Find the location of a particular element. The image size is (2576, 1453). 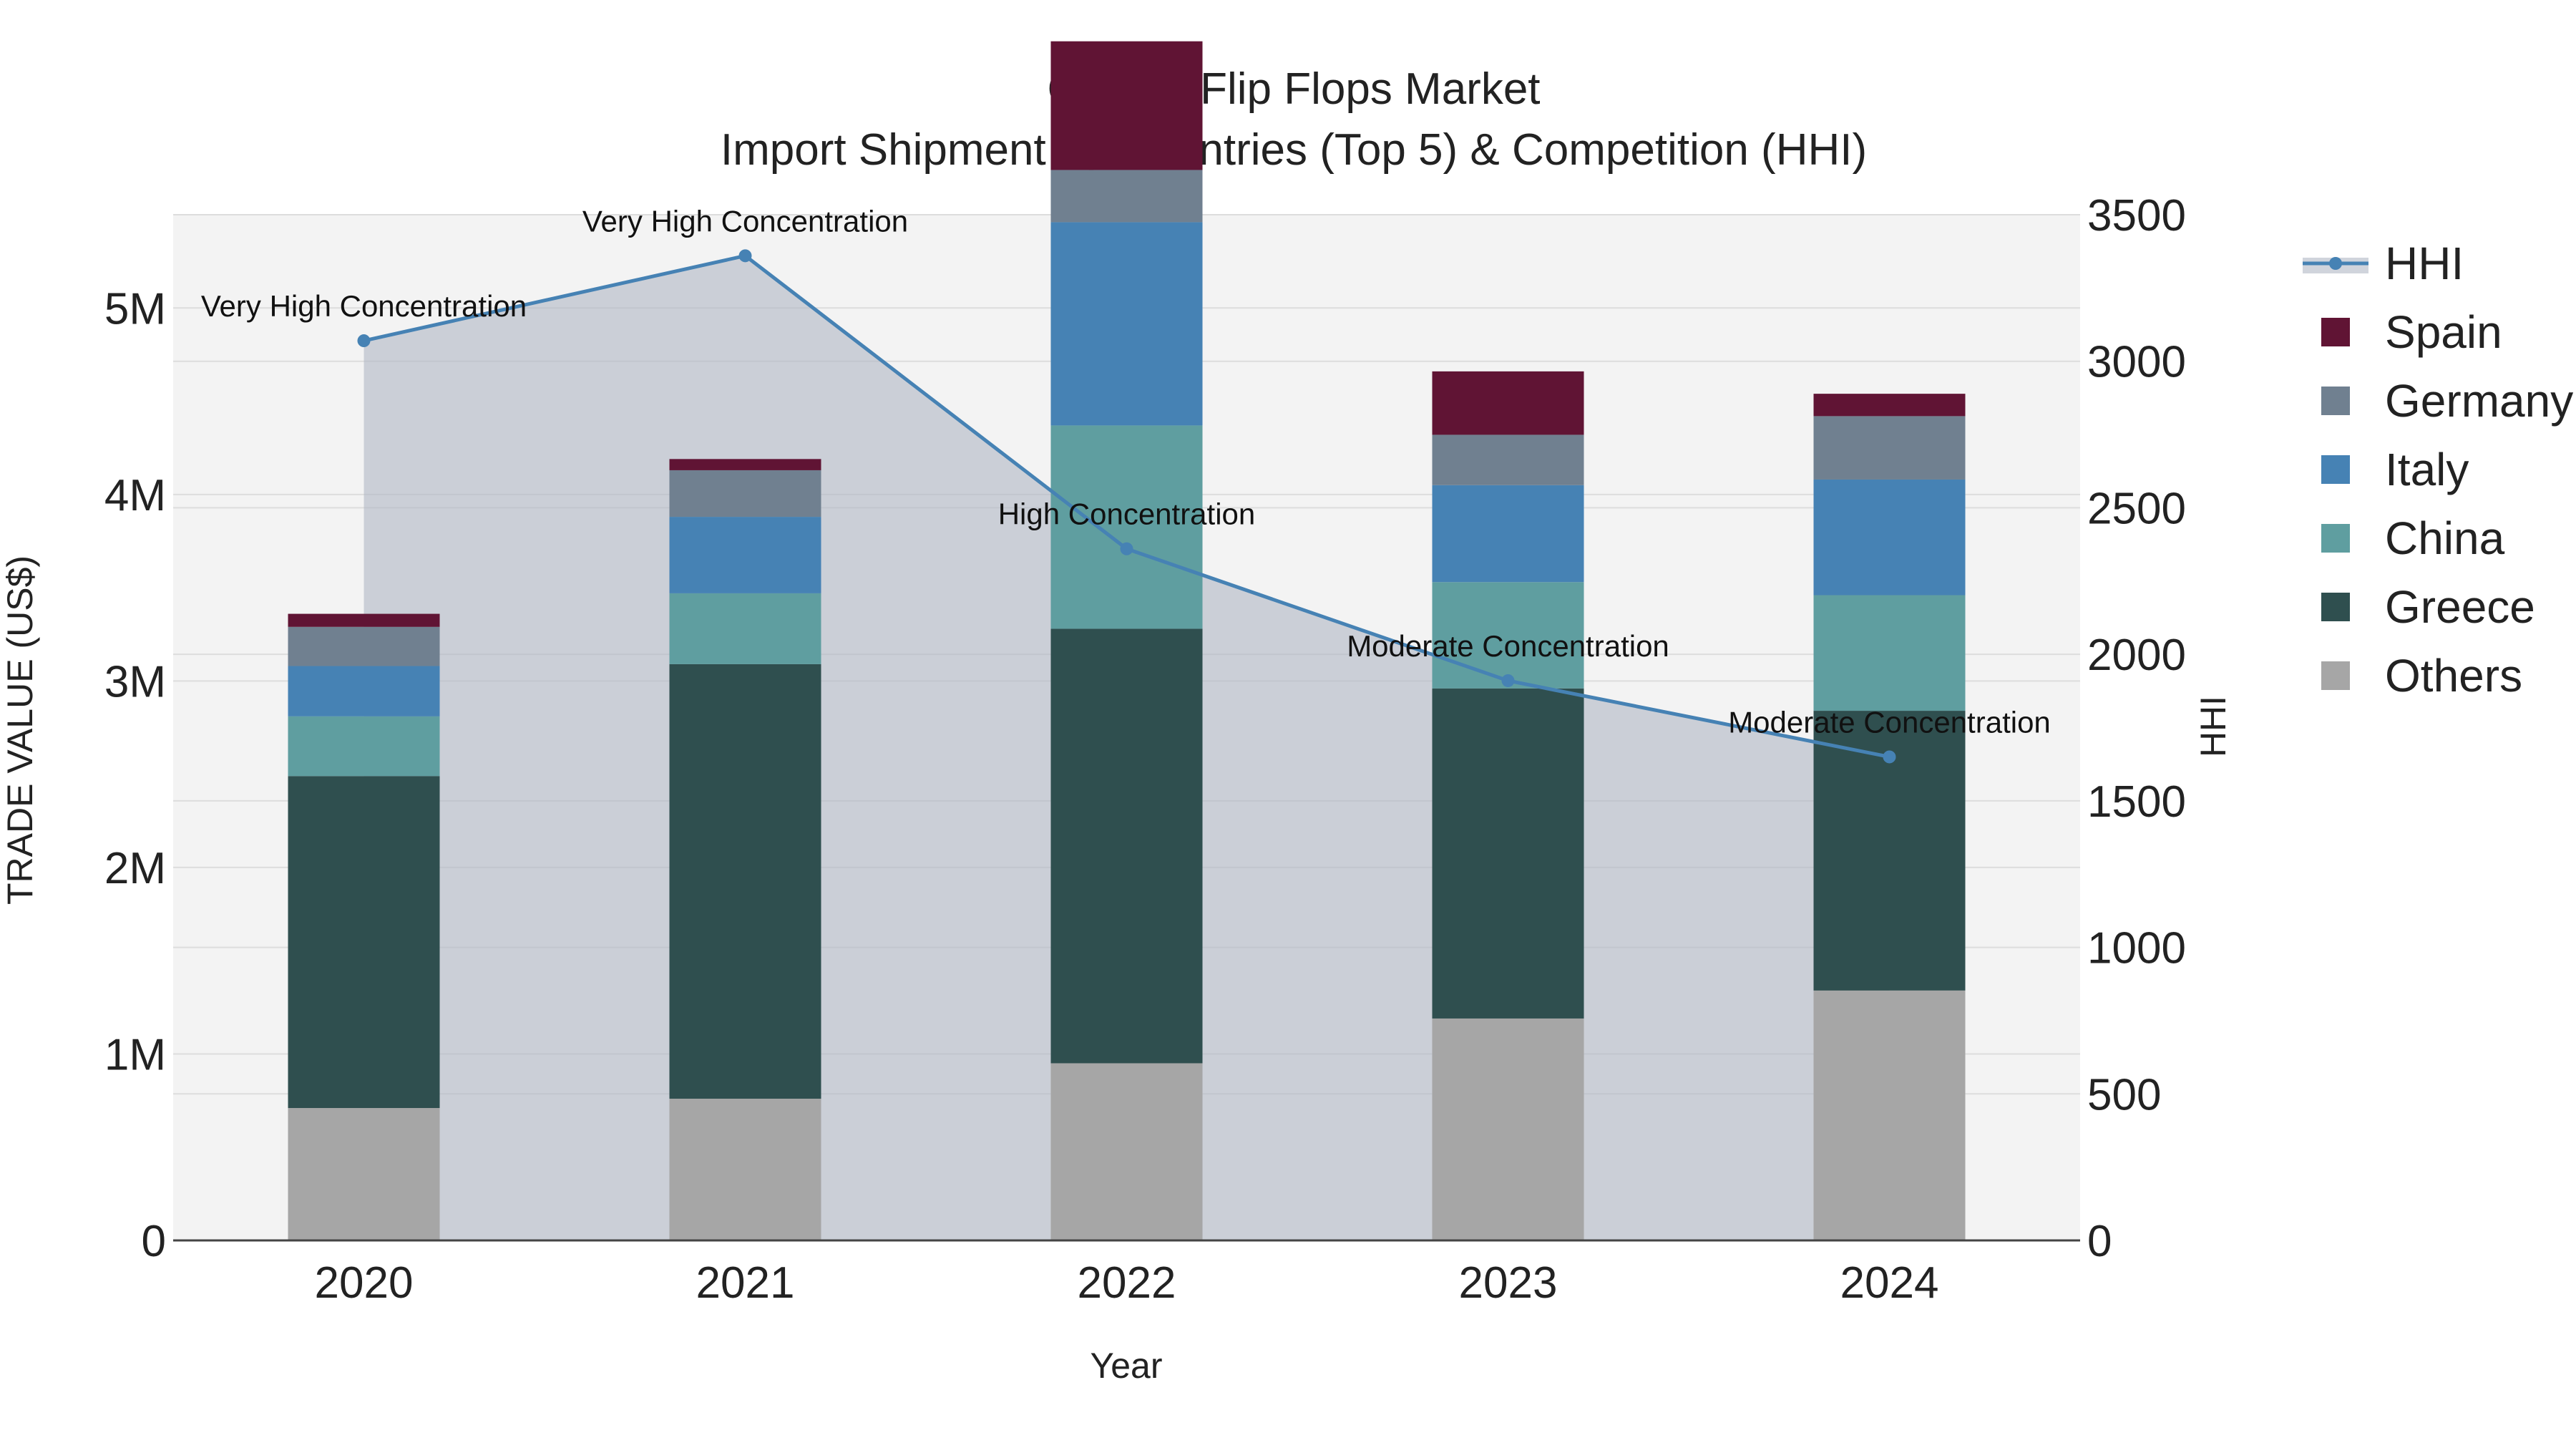

bar-italy-2024 is located at coordinates (1889, 537).